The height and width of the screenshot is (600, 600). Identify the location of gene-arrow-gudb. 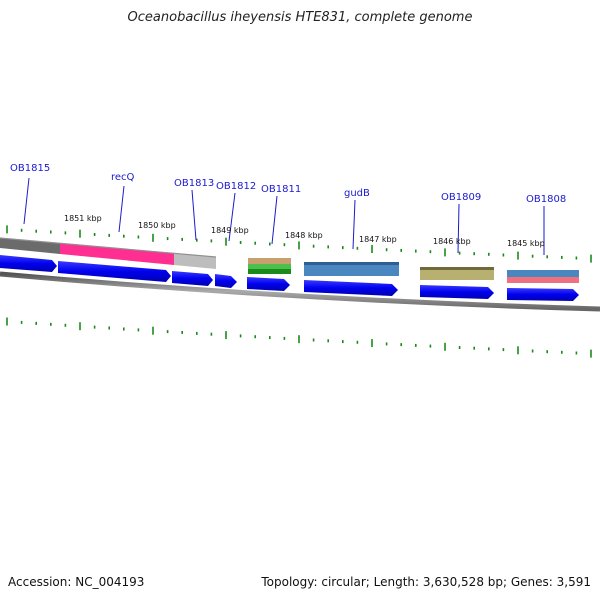
(351, 288).